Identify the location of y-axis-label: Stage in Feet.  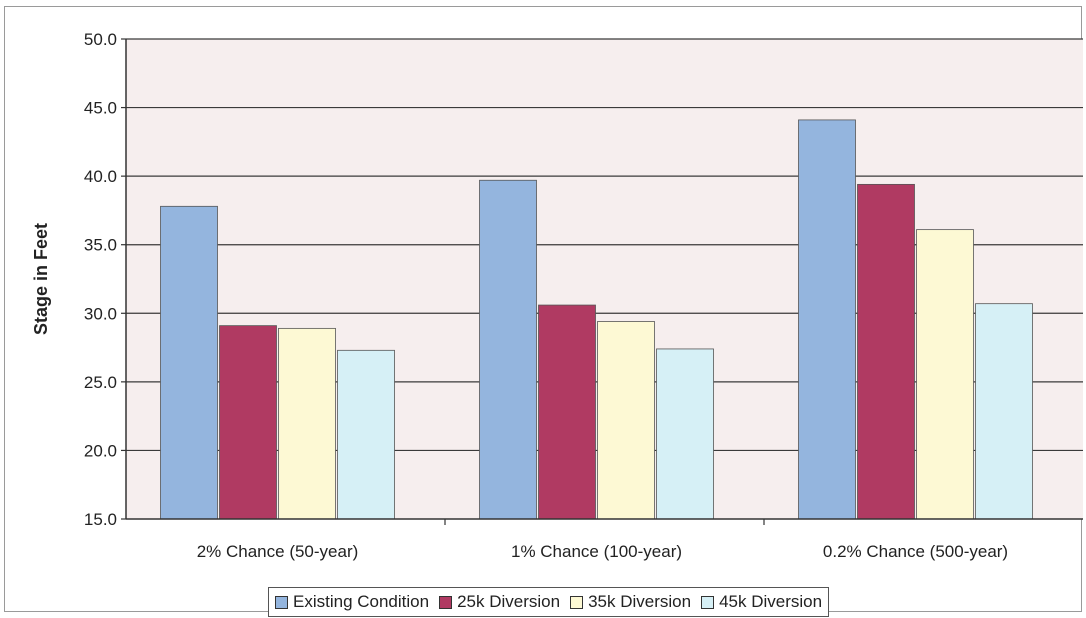
(41, 279).